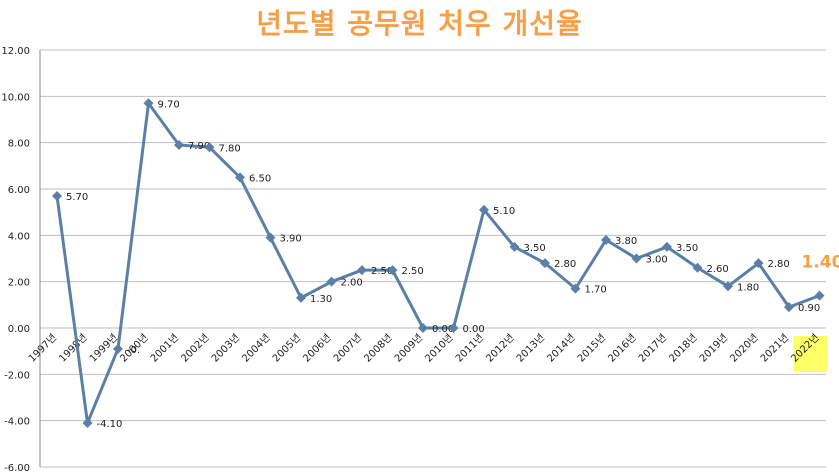 The height and width of the screenshot is (472, 839). Describe the element at coordinates (19, 236) in the screenshot. I see `y-tick-label: 4.00` at that location.